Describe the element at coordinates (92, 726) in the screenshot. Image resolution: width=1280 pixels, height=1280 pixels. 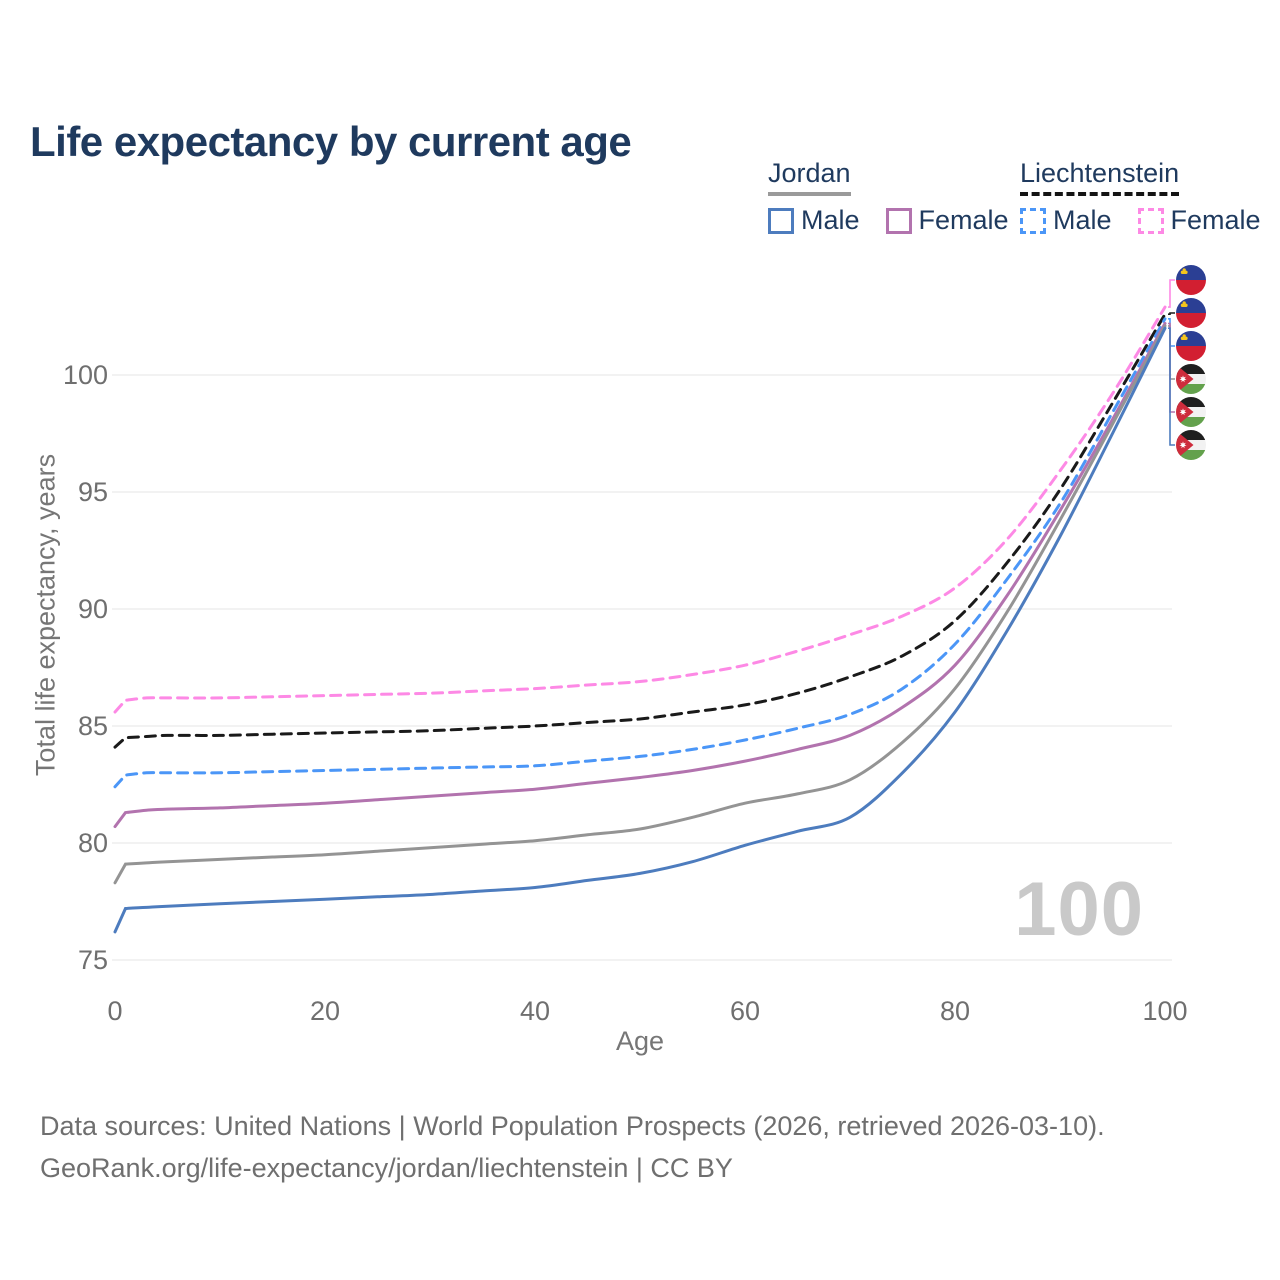
I see `y-tick-label-85: 85` at that location.